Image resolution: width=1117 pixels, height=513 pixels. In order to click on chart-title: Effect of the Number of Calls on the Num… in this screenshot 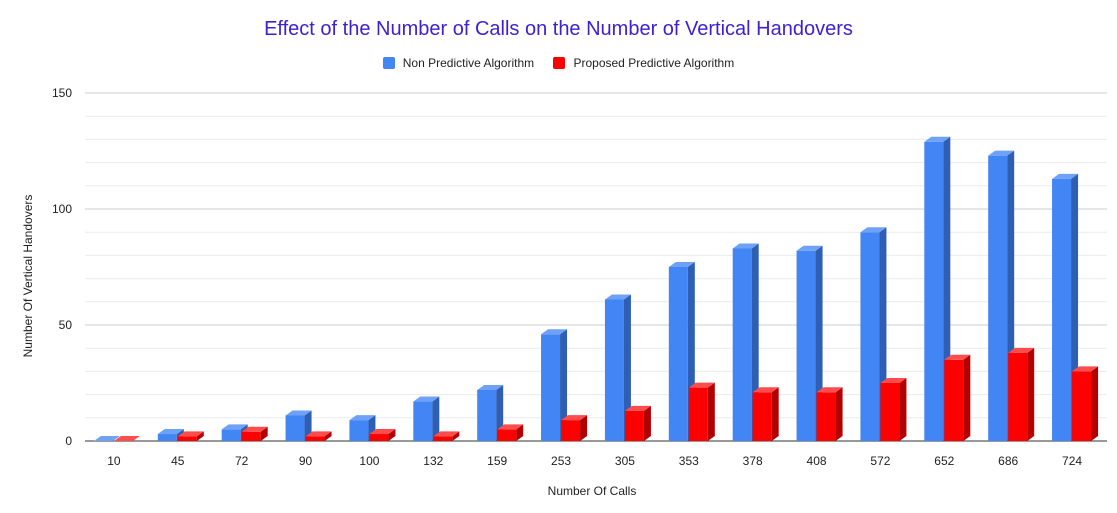, I will do `click(558, 29)`.